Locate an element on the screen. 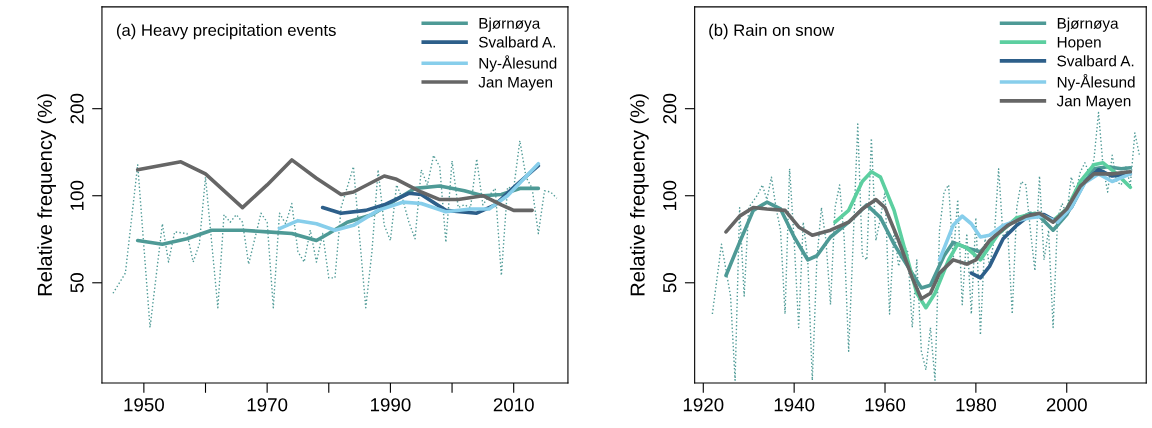 The height and width of the screenshot is (428, 1152). x-tick-label: 1940 is located at coordinates (794, 405).